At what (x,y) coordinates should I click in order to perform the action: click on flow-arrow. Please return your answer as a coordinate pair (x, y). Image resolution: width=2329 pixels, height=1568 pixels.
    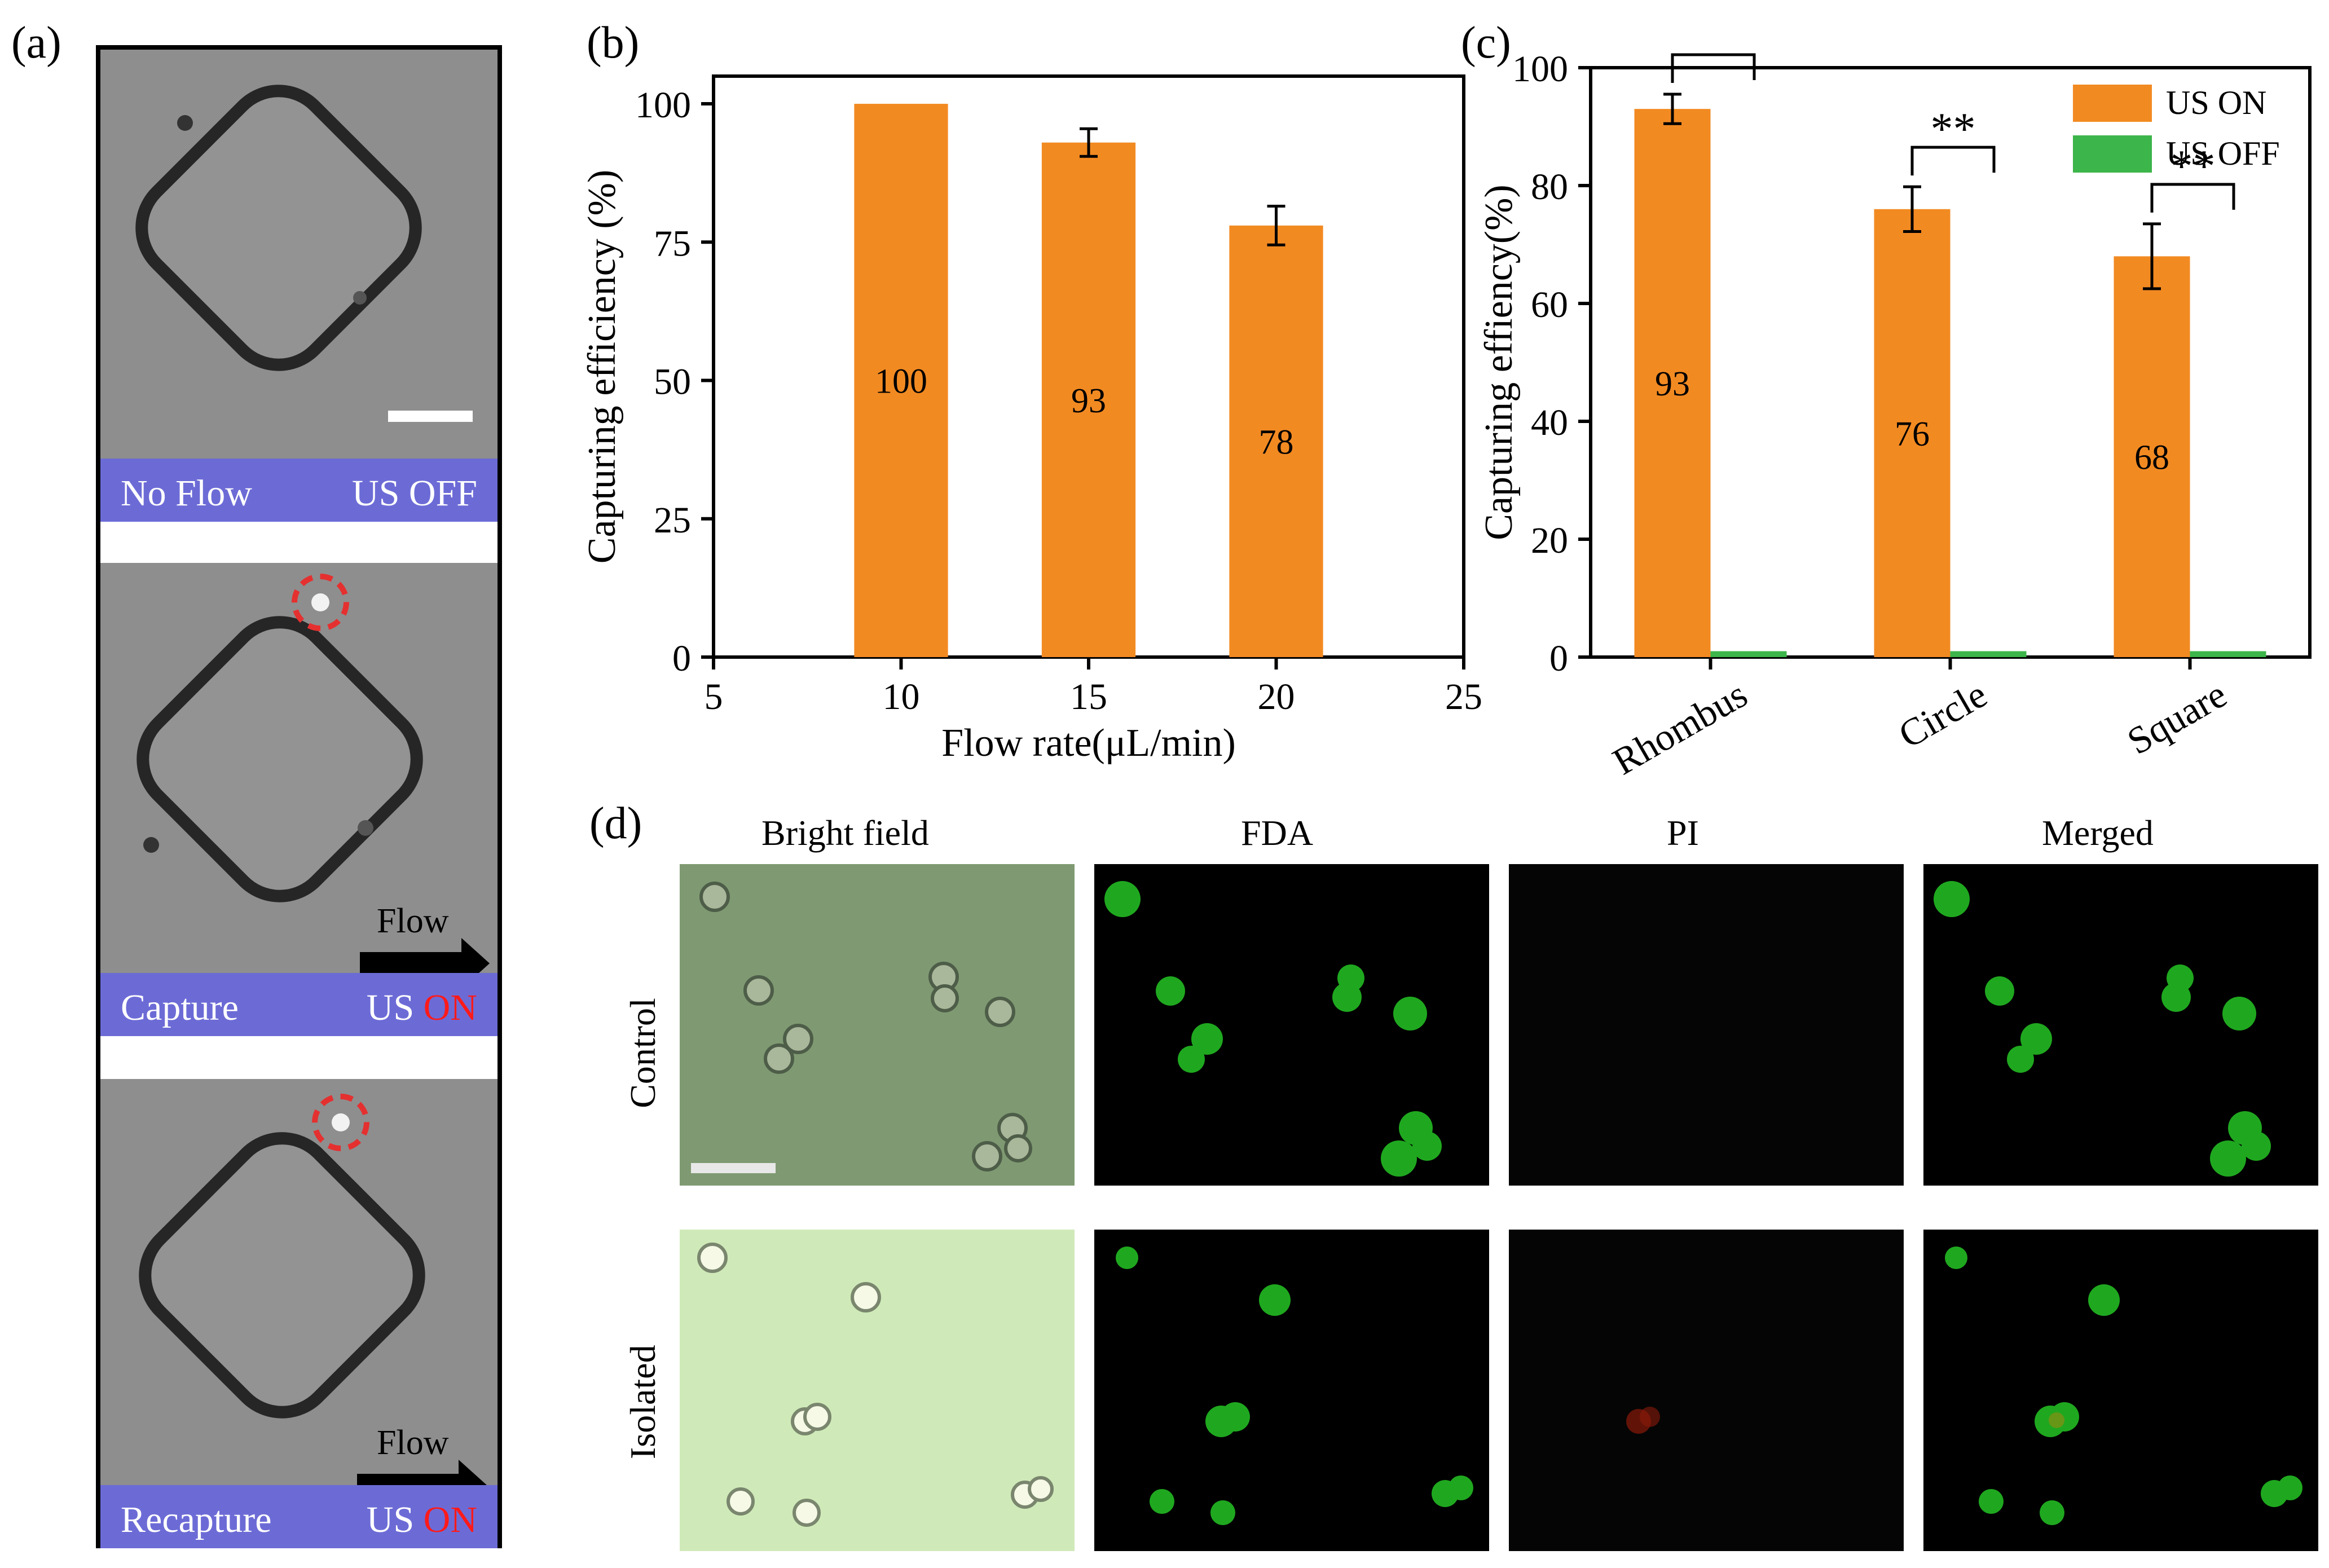
    Looking at the image, I should click on (425, 964).